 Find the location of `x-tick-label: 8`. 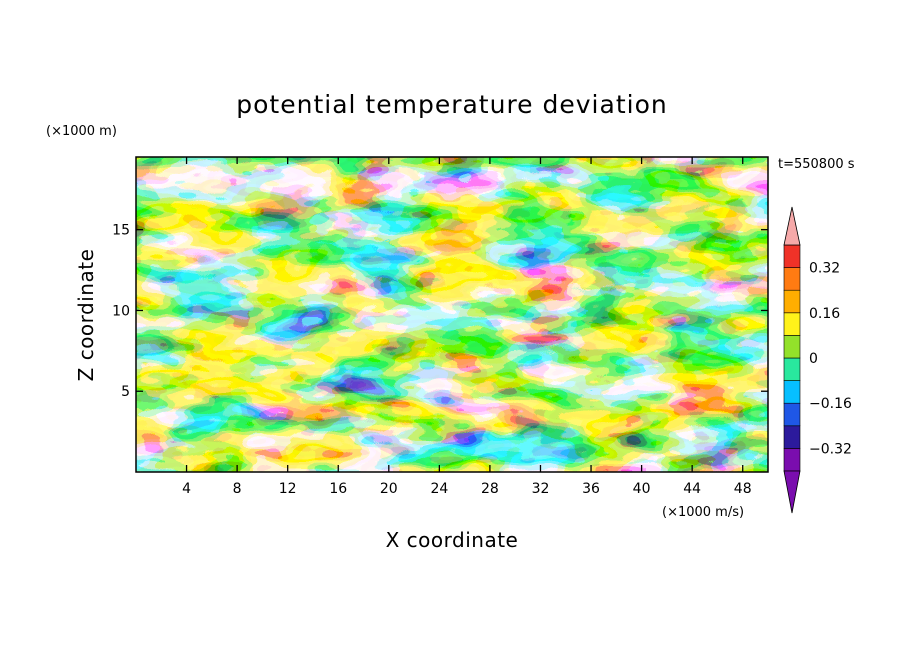

x-tick-label: 8 is located at coordinates (237, 489).